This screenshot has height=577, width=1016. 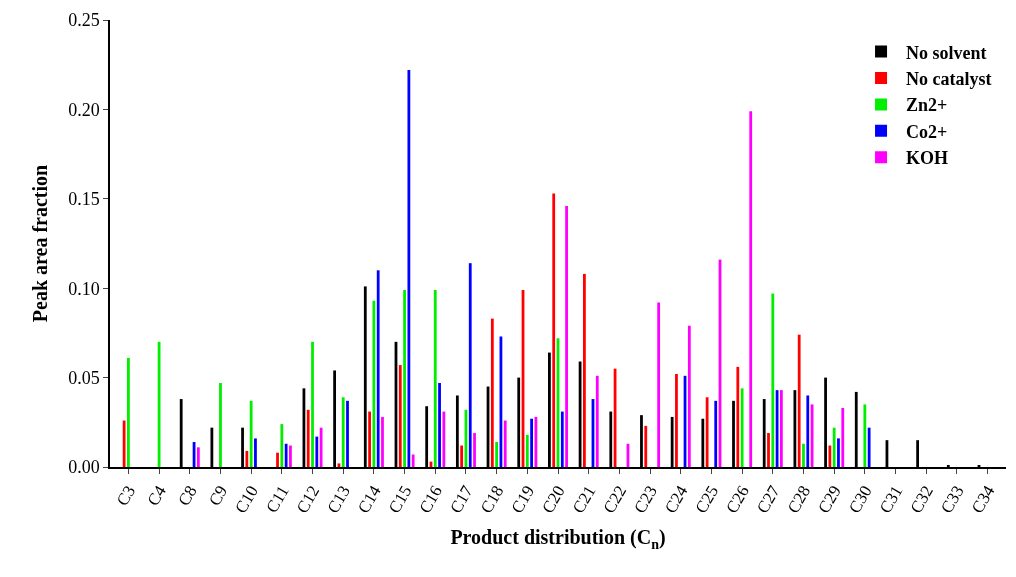 I want to click on x-tick-label: C31, so click(x=891, y=499).